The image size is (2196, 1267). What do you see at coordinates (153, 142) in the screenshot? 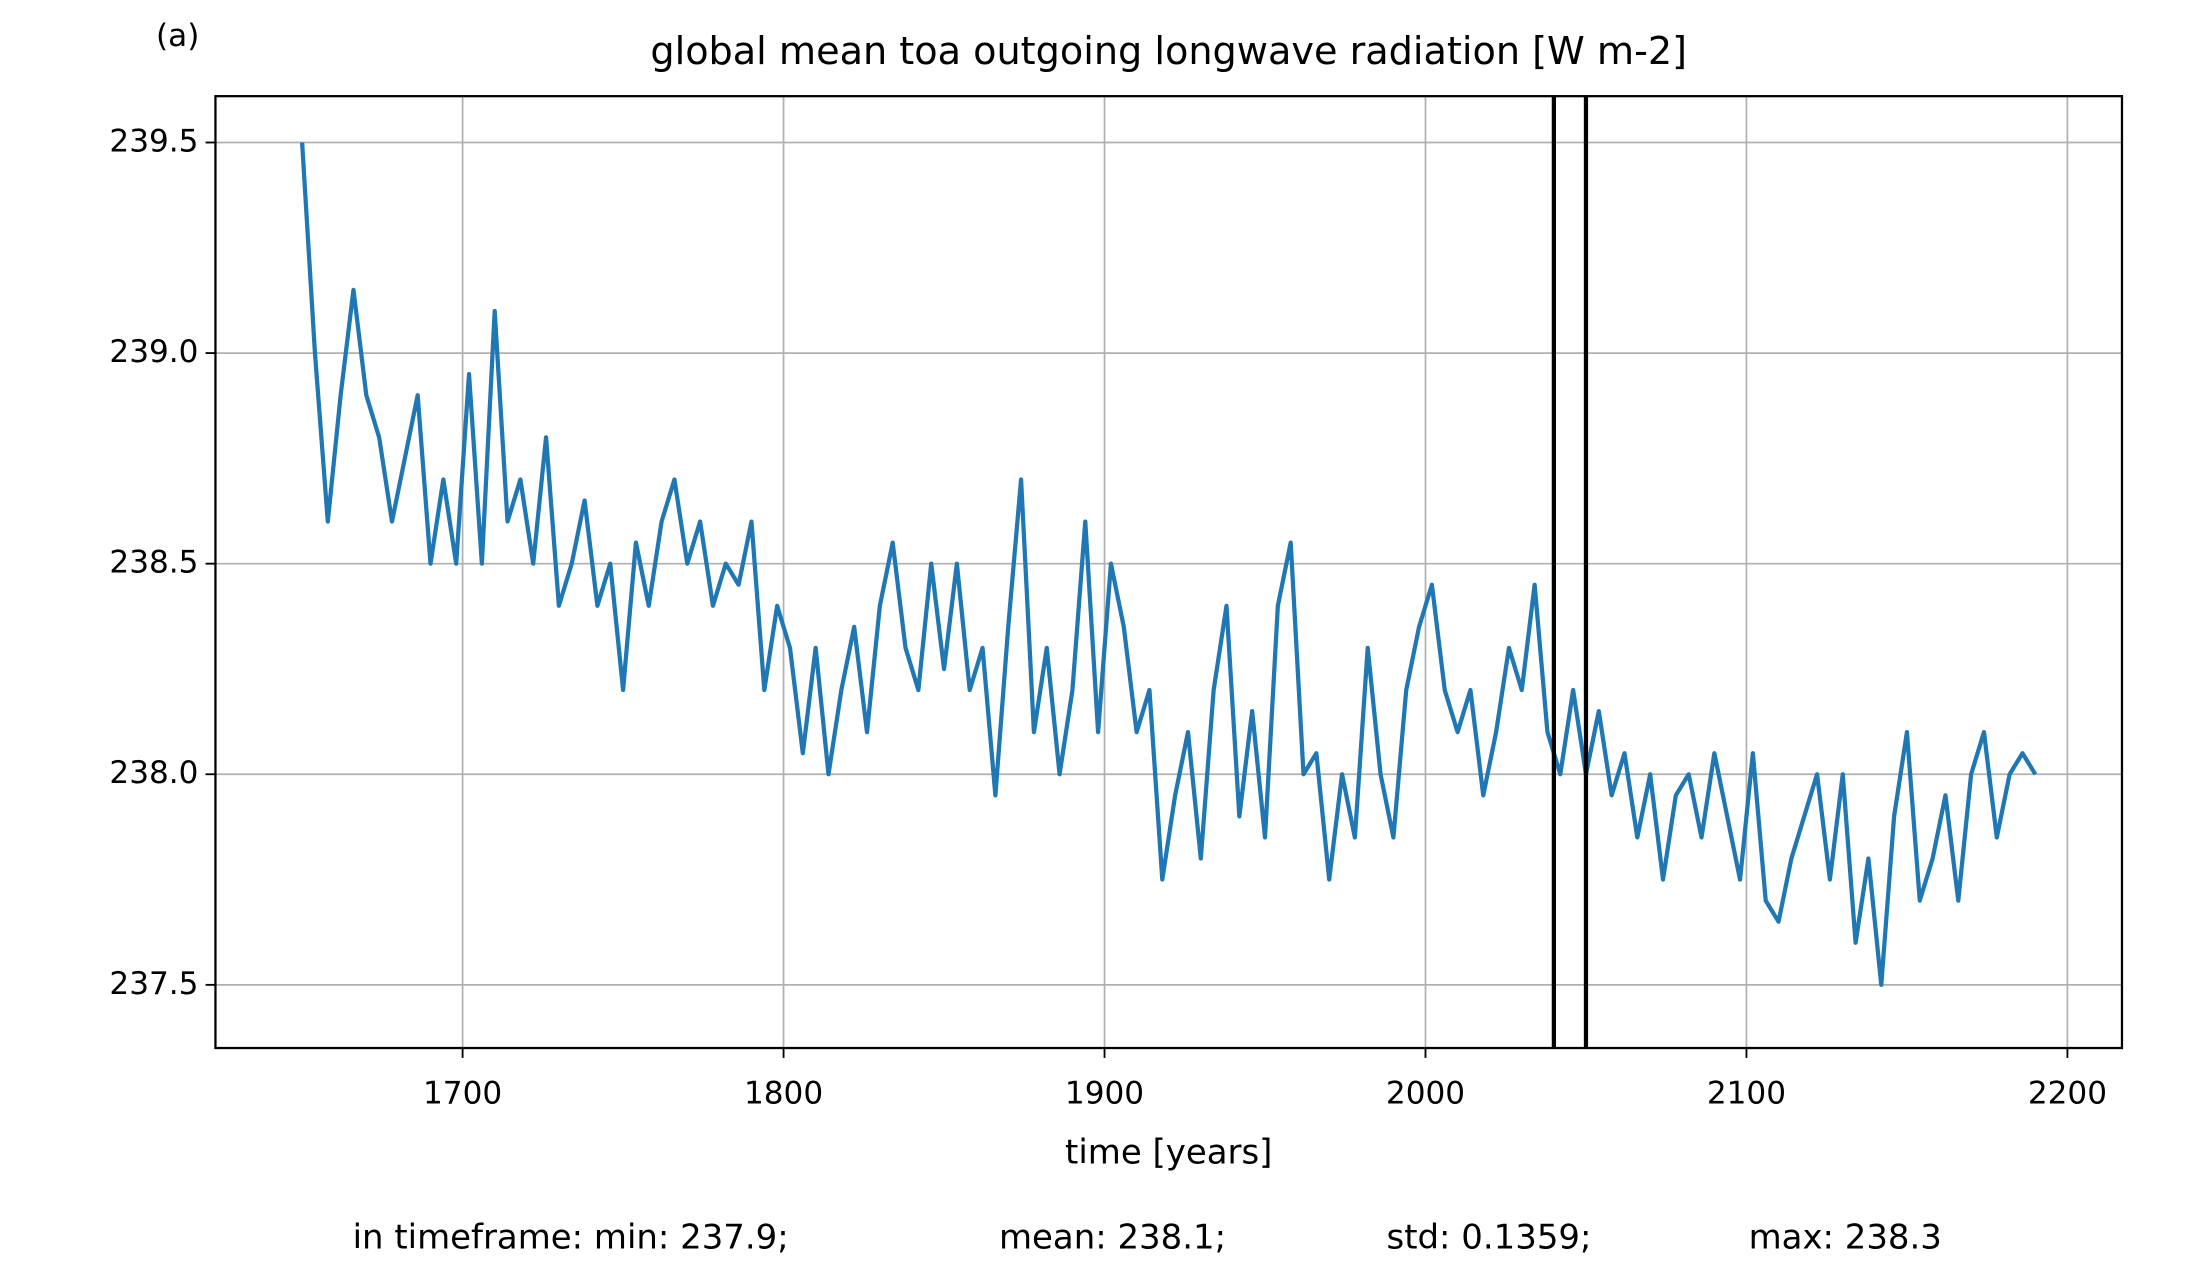
I see `y-tick-label: 239.5` at bounding box center [153, 142].